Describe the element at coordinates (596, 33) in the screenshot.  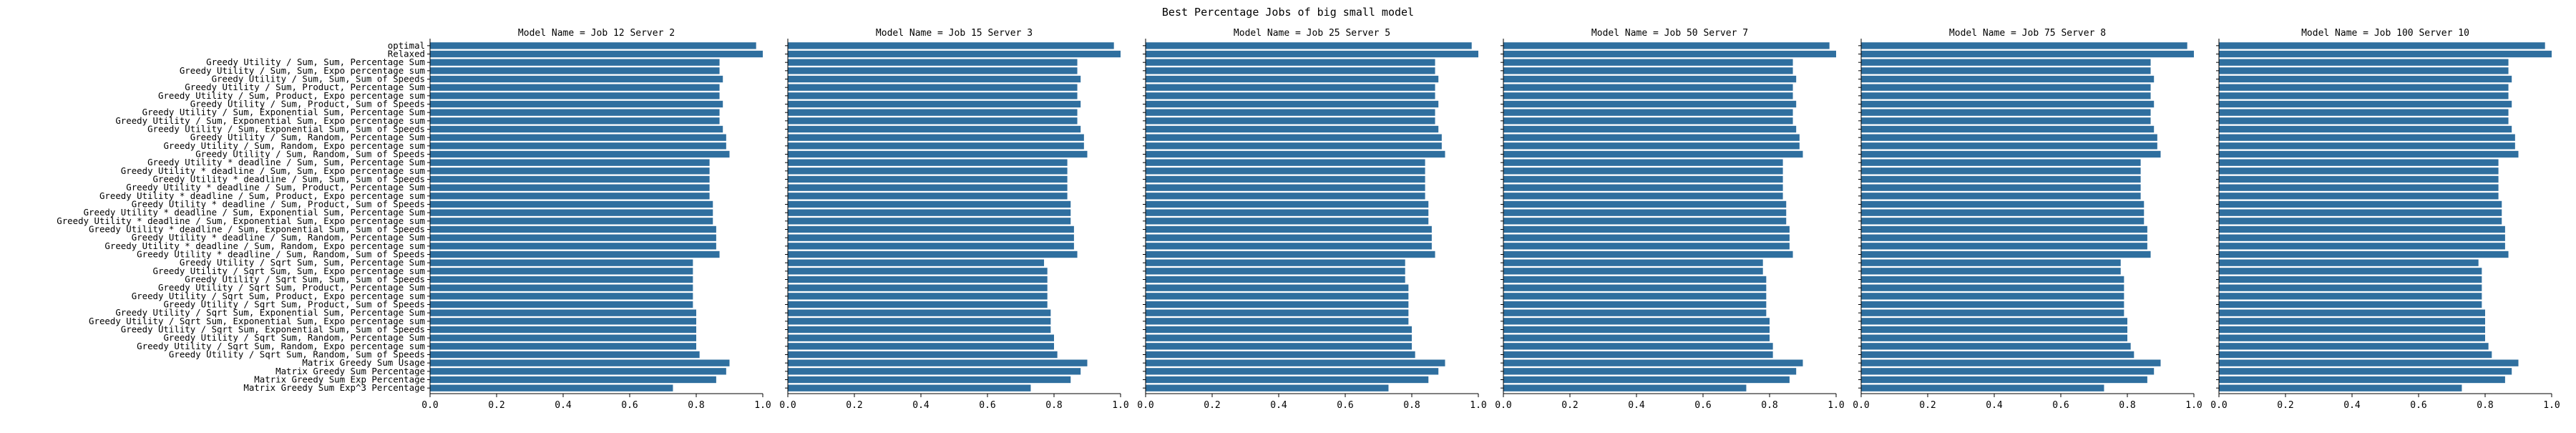
I see `panel-title: Model Name = Job 12 Server 2` at that location.